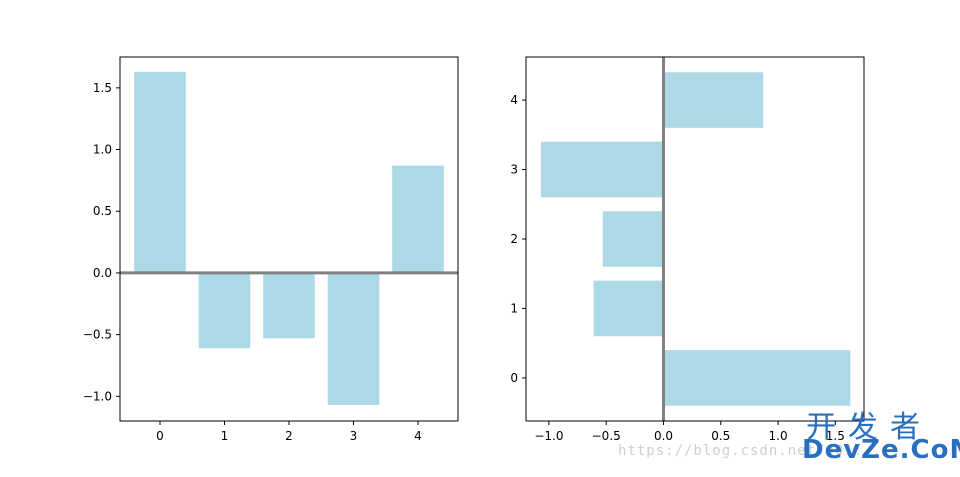 The width and height of the screenshot is (960, 477). Describe the element at coordinates (514, 378) in the screenshot. I see `y-tick-label: 0` at that location.